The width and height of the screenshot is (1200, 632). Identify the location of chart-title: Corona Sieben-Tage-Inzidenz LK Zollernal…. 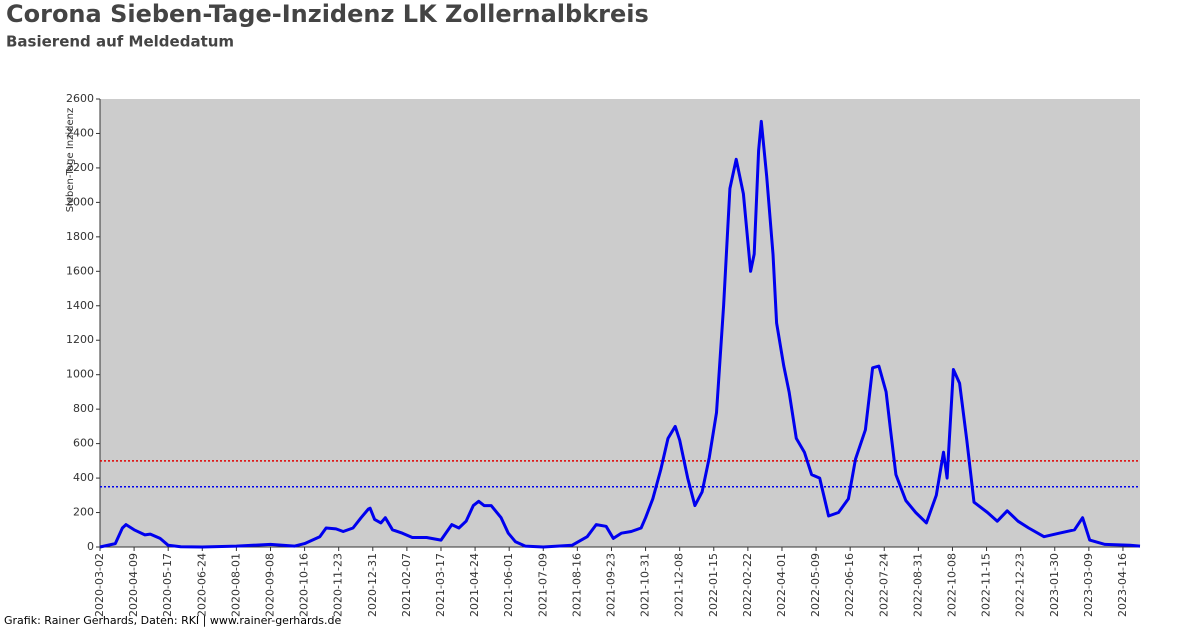
(327, 14).